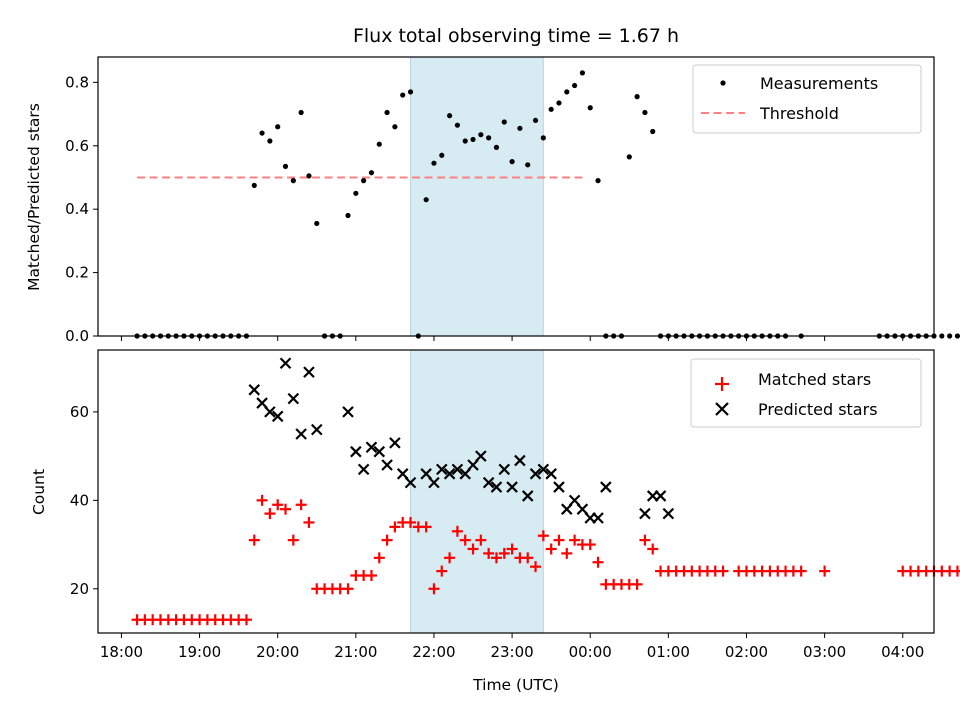 The image size is (960, 720). I want to click on bottom-y-axis-label: Count, so click(39, 492).